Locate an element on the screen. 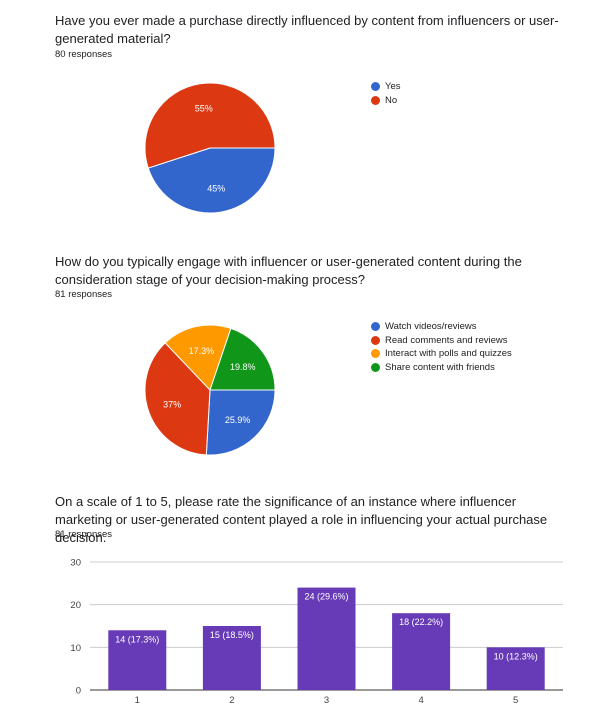  slice-label: 17.3% is located at coordinates (202, 351).